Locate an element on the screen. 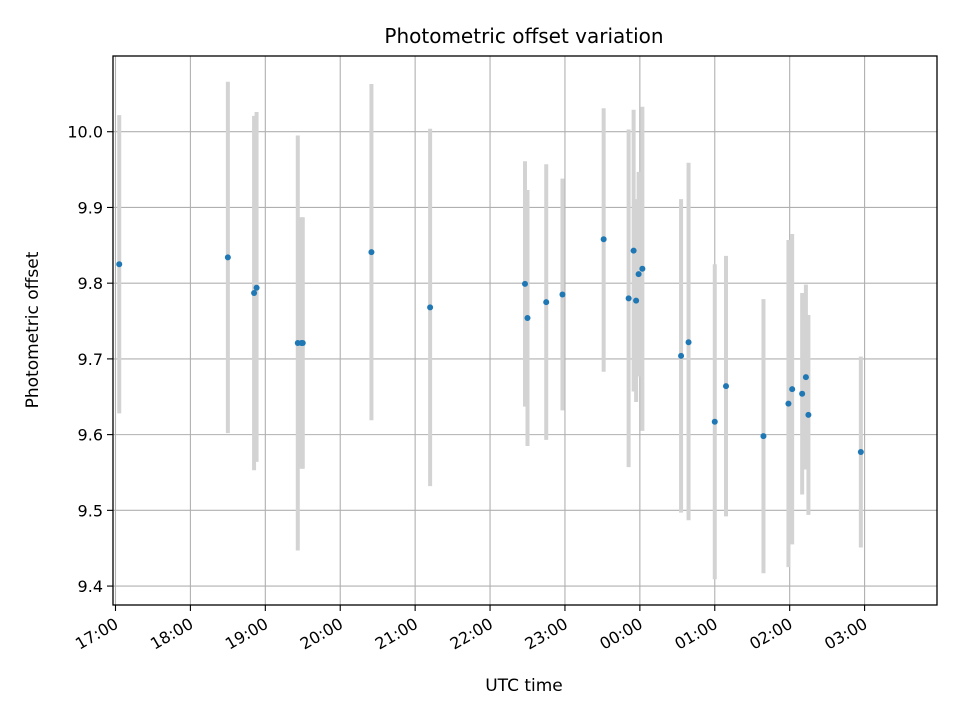 The width and height of the screenshot is (960, 720). chart-title: Photometric offset variation is located at coordinates (523, 36).